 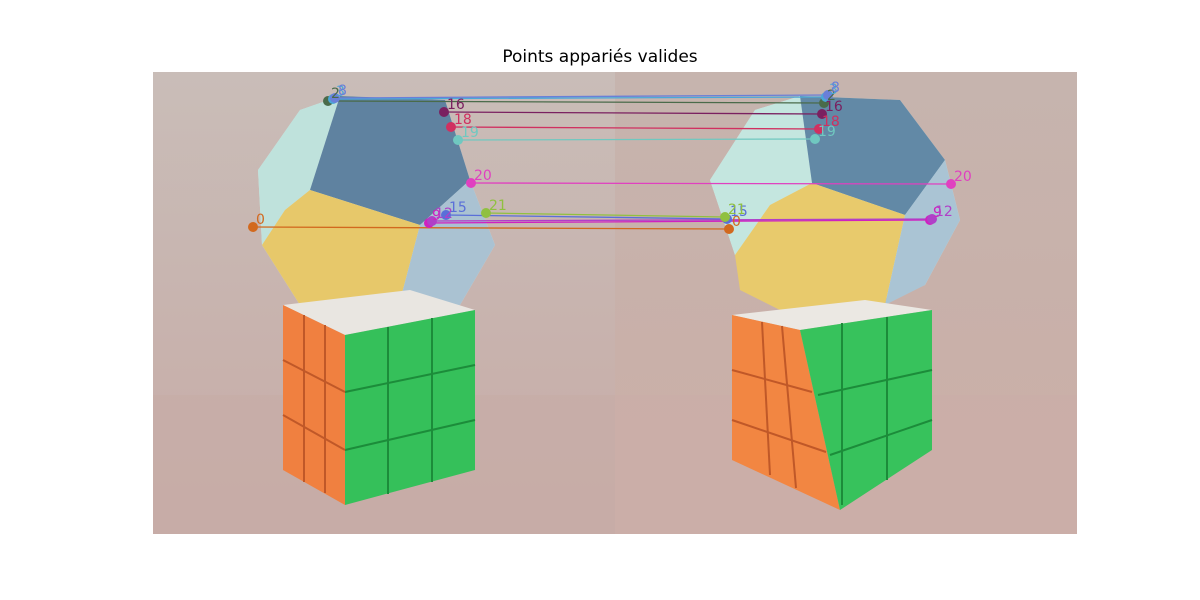 I want to click on keypoint-label-left-19: 19, so click(x=470, y=133).